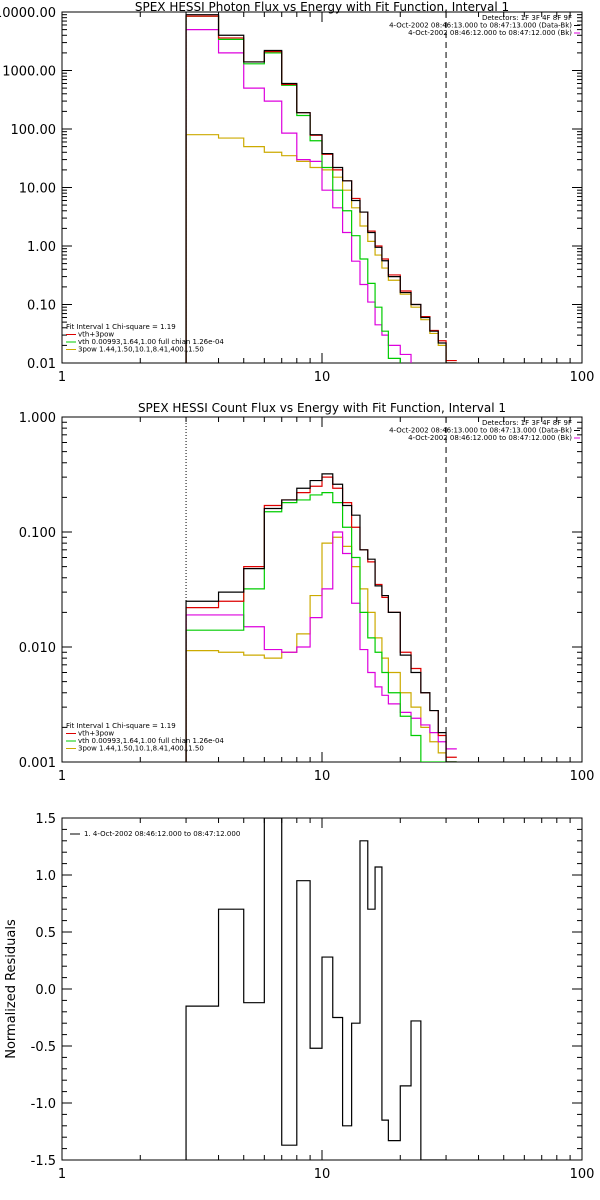 This screenshot has height=1200, width=600. Describe the element at coordinates (45, 819) in the screenshot. I see `y-tick-label: 1.5` at that location.